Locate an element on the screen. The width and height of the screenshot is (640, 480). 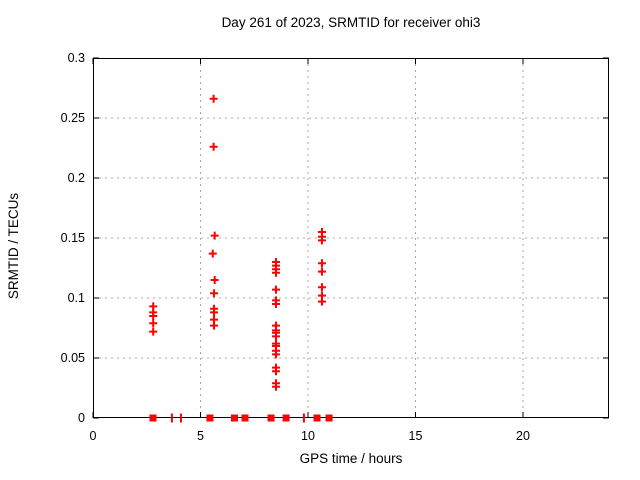
x-tick-label: 10 is located at coordinates (308, 436).